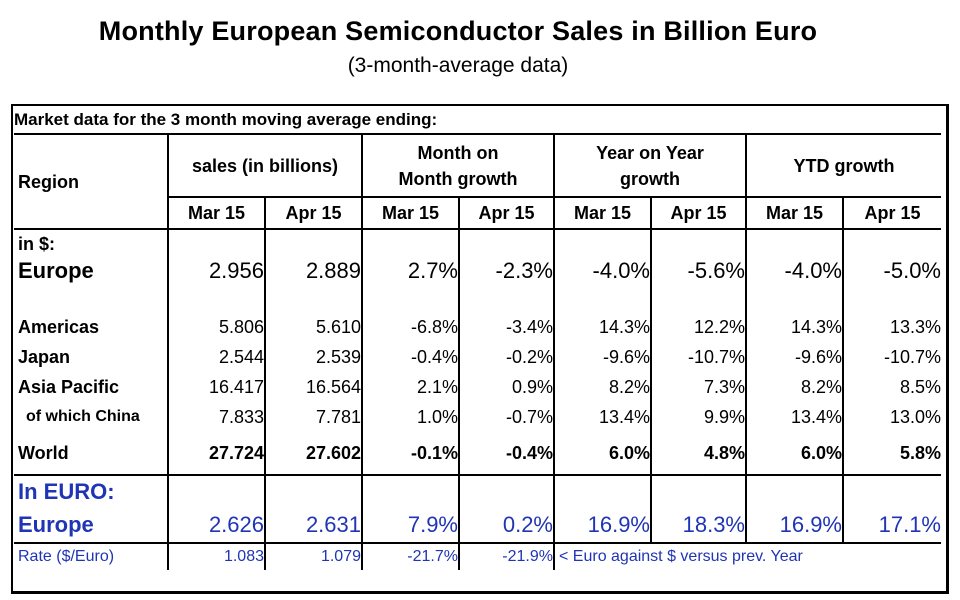  I want to click on cell: 1.0%, so click(410, 417).